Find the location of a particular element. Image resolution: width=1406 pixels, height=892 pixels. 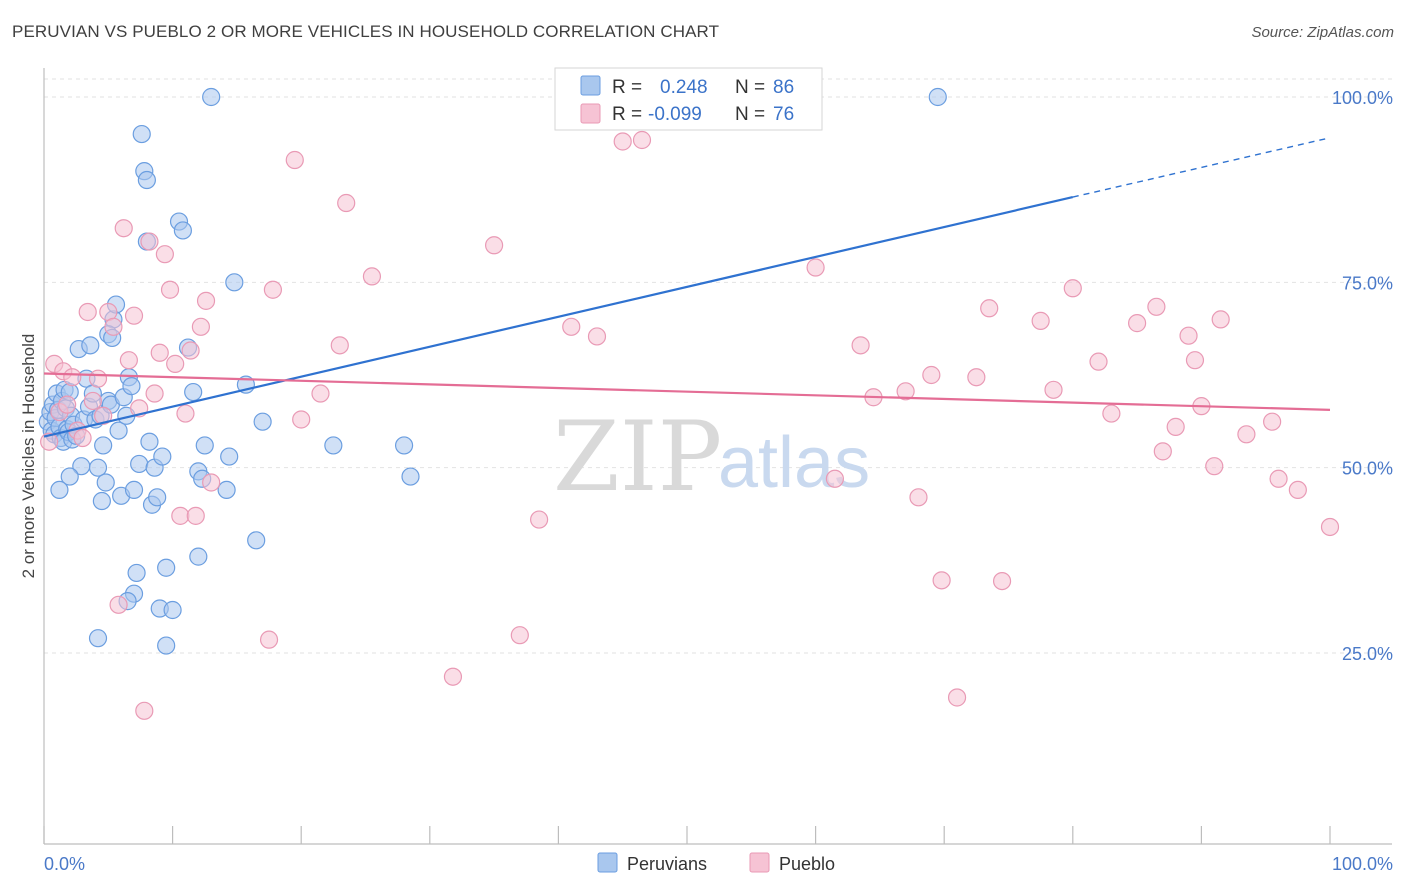

bottom-legend-swatch-pueblo is located at coordinates (759, 862).